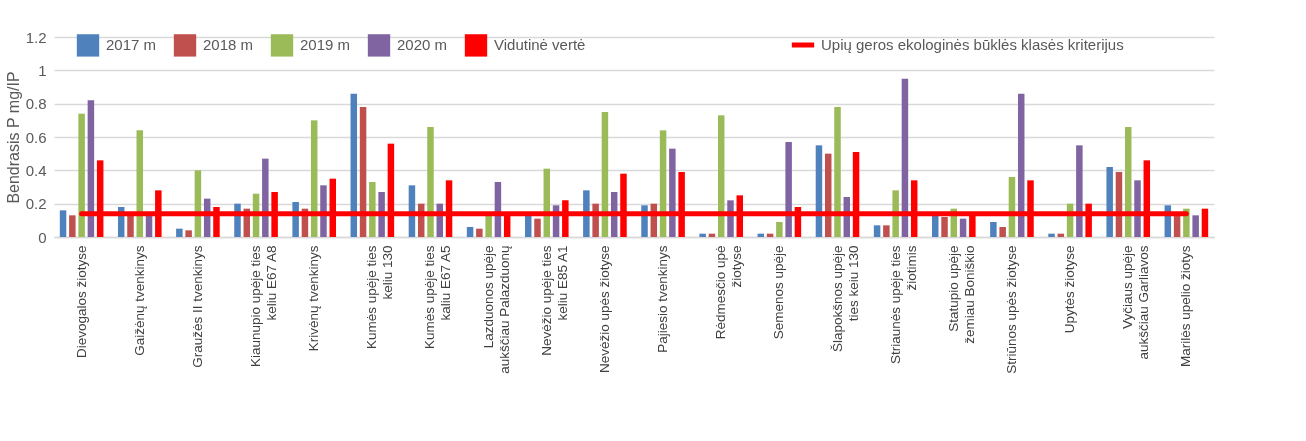 Image resolution: width=1306 pixels, height=441 pixels. Describe the element at coordinates (131, 45) in the screenshot. I see `legend-label: 2017 m` at that location.